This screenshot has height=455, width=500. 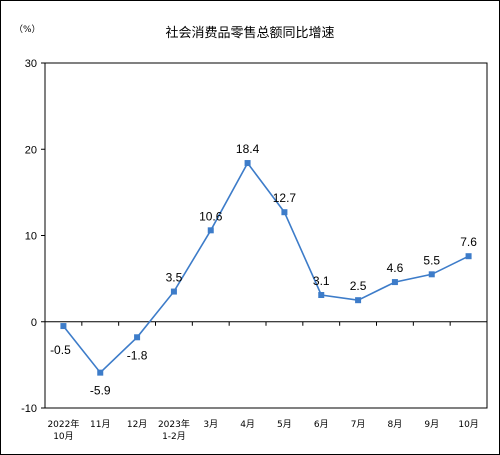 I want to click on data-label: 7.6, so click(x=468, y=242).